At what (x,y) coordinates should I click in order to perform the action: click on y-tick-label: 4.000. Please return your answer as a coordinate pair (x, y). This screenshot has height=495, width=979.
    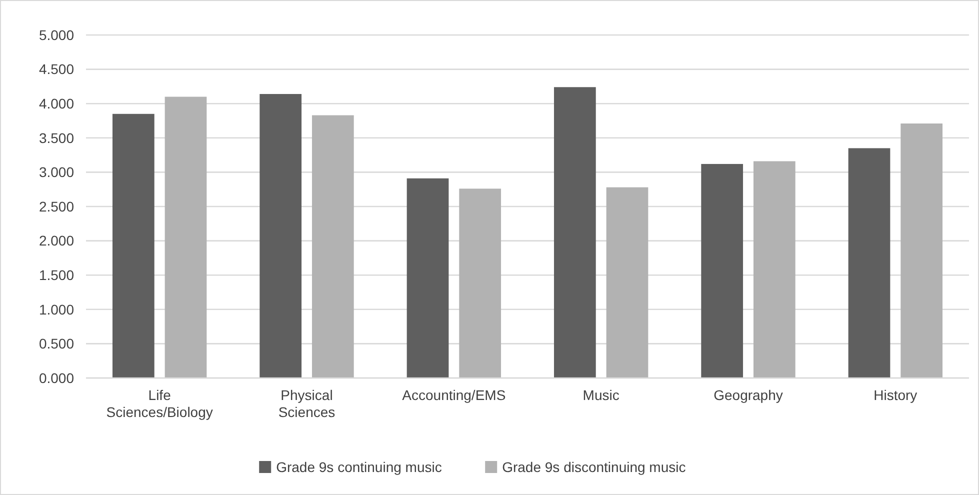
    Looking at the image, I should click on (56, 104).